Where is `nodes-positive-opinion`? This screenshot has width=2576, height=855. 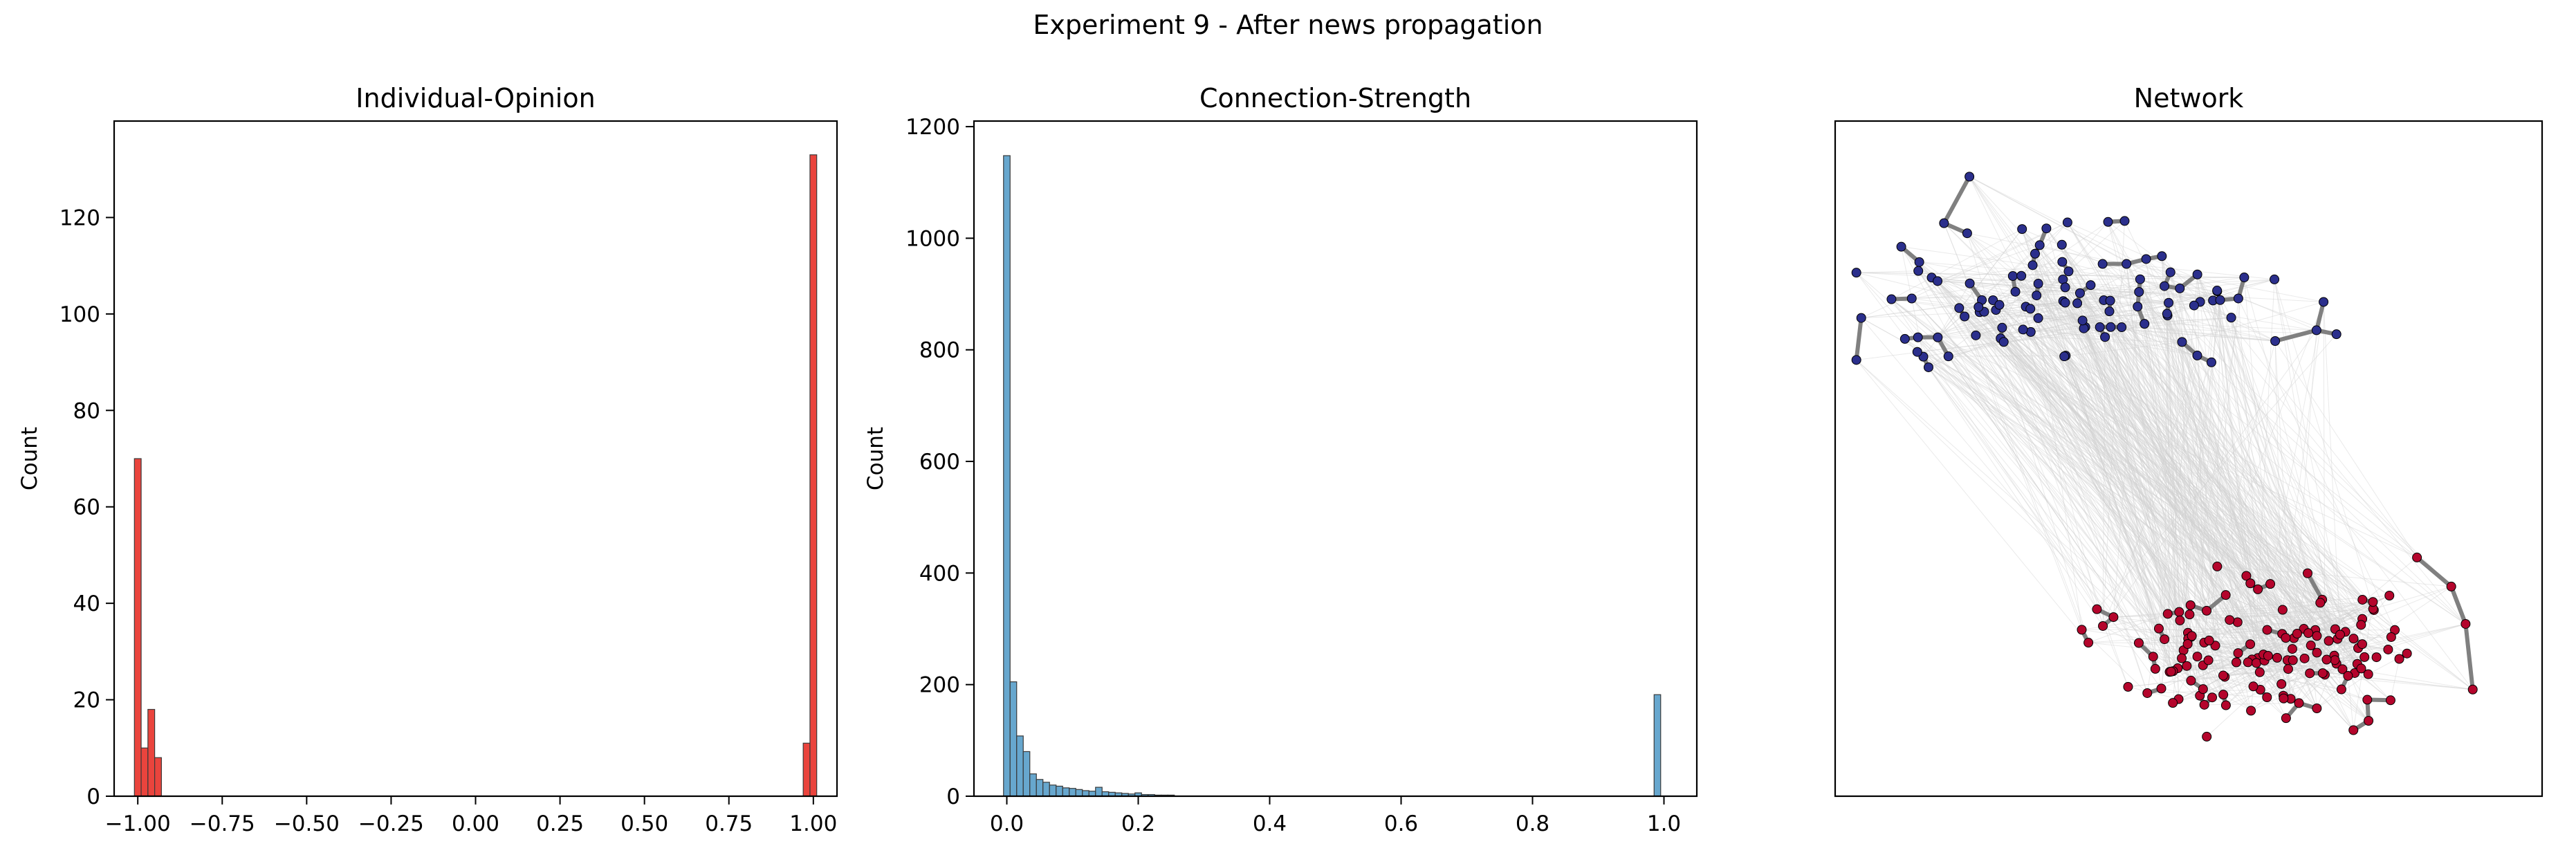 nodes-positive-opinion is located at coordinates (2277, 647).